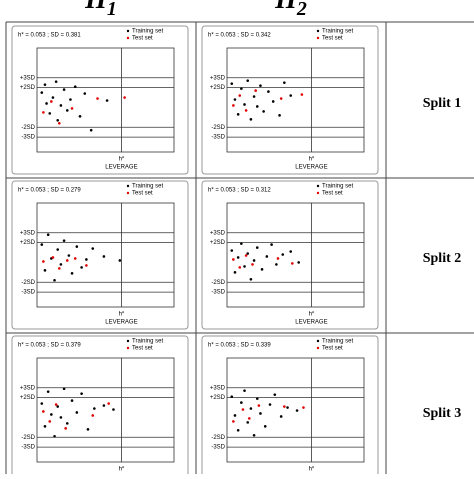 The height and width of the screenshot is (479, 474). Describe the element at coordinates (49, 191) in the screenshot. I see `annotation: h* = 0.053 ; SD = 0.279` at that location.